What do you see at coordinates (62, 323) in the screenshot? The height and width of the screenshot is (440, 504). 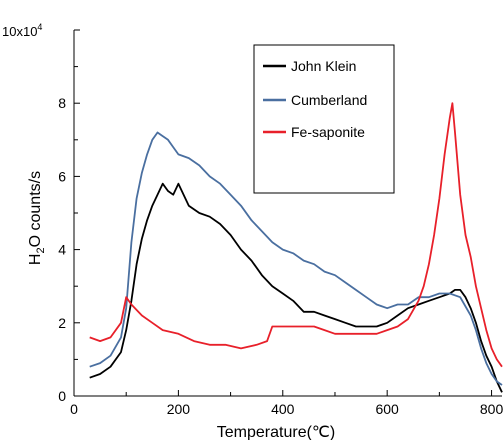 I see `y-tick-label: 2` at bounding box center [62, 323].